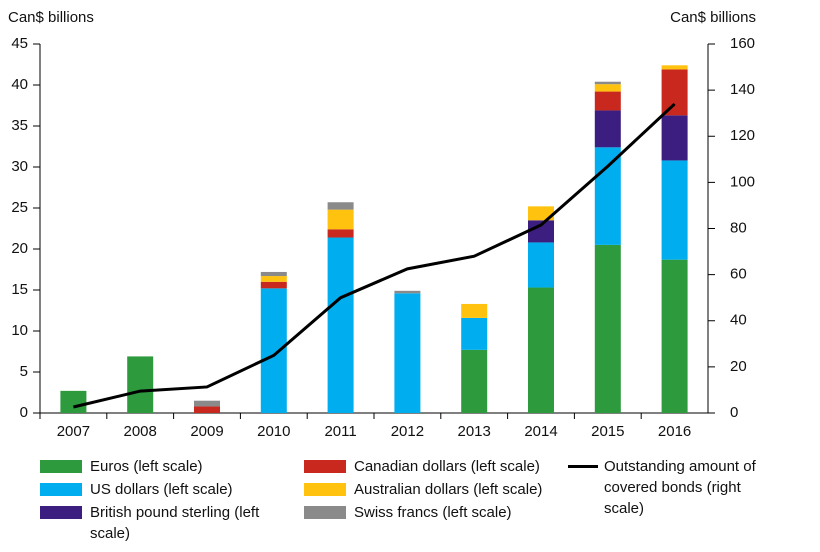 The height and width of the screenshot is (552, 820). Describe the element at coordinates (51, 17) in the screenshot. I see `y-axis-label: Can$ billions` at that location.